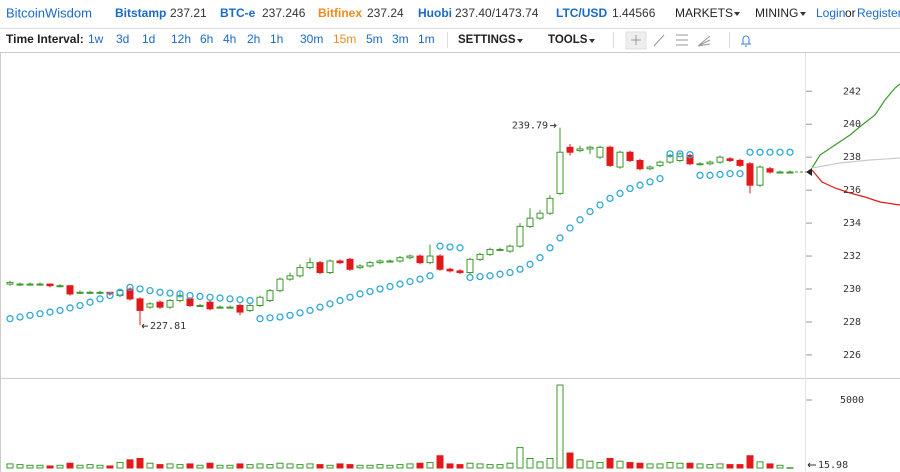 The height and width of the screenshot is (472, 900). Describe the element at coordinates (206, 39) in the screenshot. I see `interval-button: 6h` at that location.